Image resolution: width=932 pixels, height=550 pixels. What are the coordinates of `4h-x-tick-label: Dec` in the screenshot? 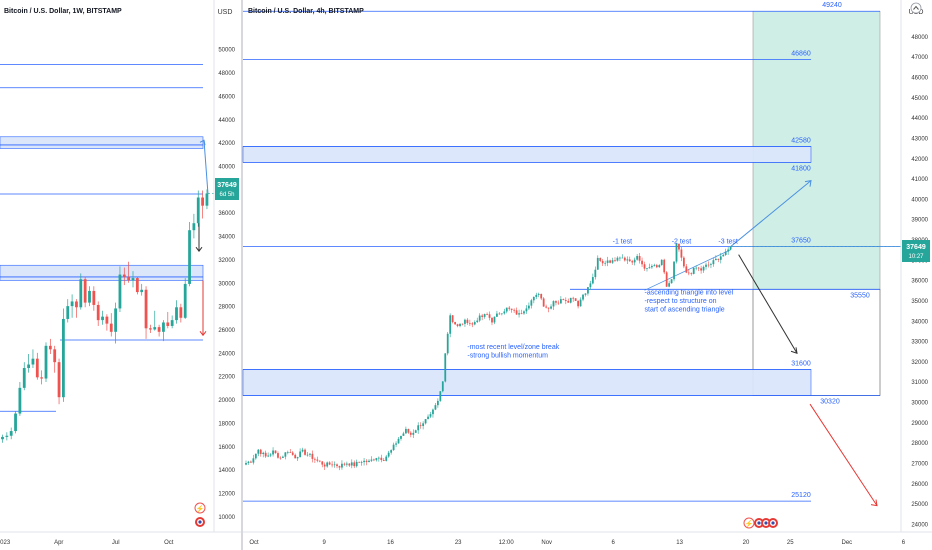 It's located at (847, 543).